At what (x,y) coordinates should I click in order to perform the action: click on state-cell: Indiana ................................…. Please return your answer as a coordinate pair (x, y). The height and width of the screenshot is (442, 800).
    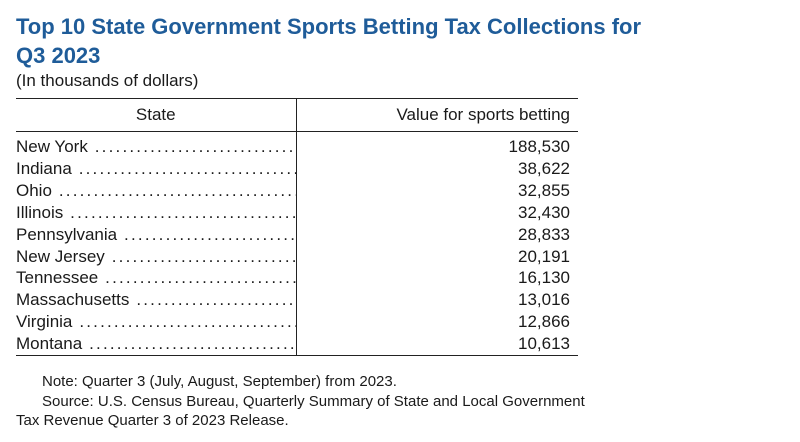
    Looking at the image, I should click on (156, 168).